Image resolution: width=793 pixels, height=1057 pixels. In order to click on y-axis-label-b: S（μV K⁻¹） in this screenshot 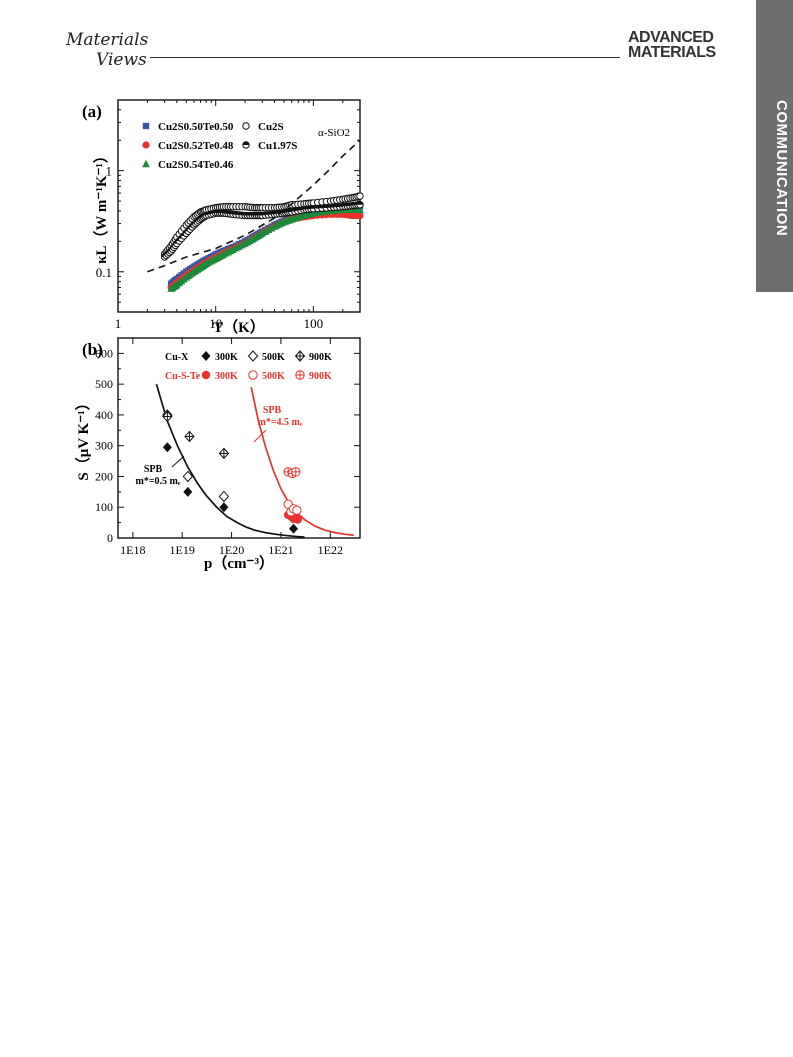, I will do `click(83, 437)`.